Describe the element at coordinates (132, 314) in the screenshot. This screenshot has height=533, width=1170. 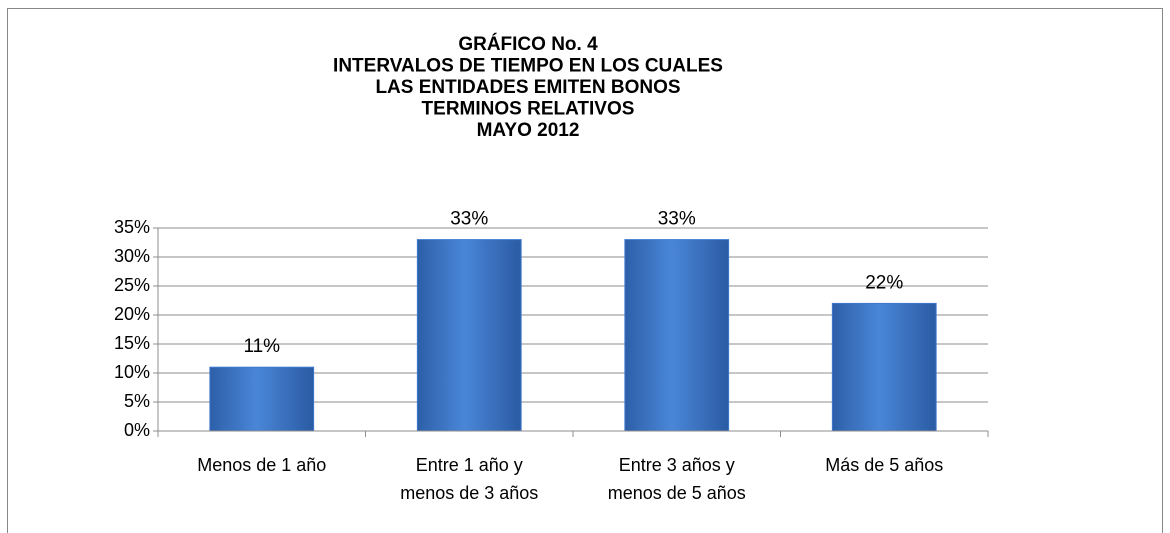
I see `y-tick-label: 20%` at that location.